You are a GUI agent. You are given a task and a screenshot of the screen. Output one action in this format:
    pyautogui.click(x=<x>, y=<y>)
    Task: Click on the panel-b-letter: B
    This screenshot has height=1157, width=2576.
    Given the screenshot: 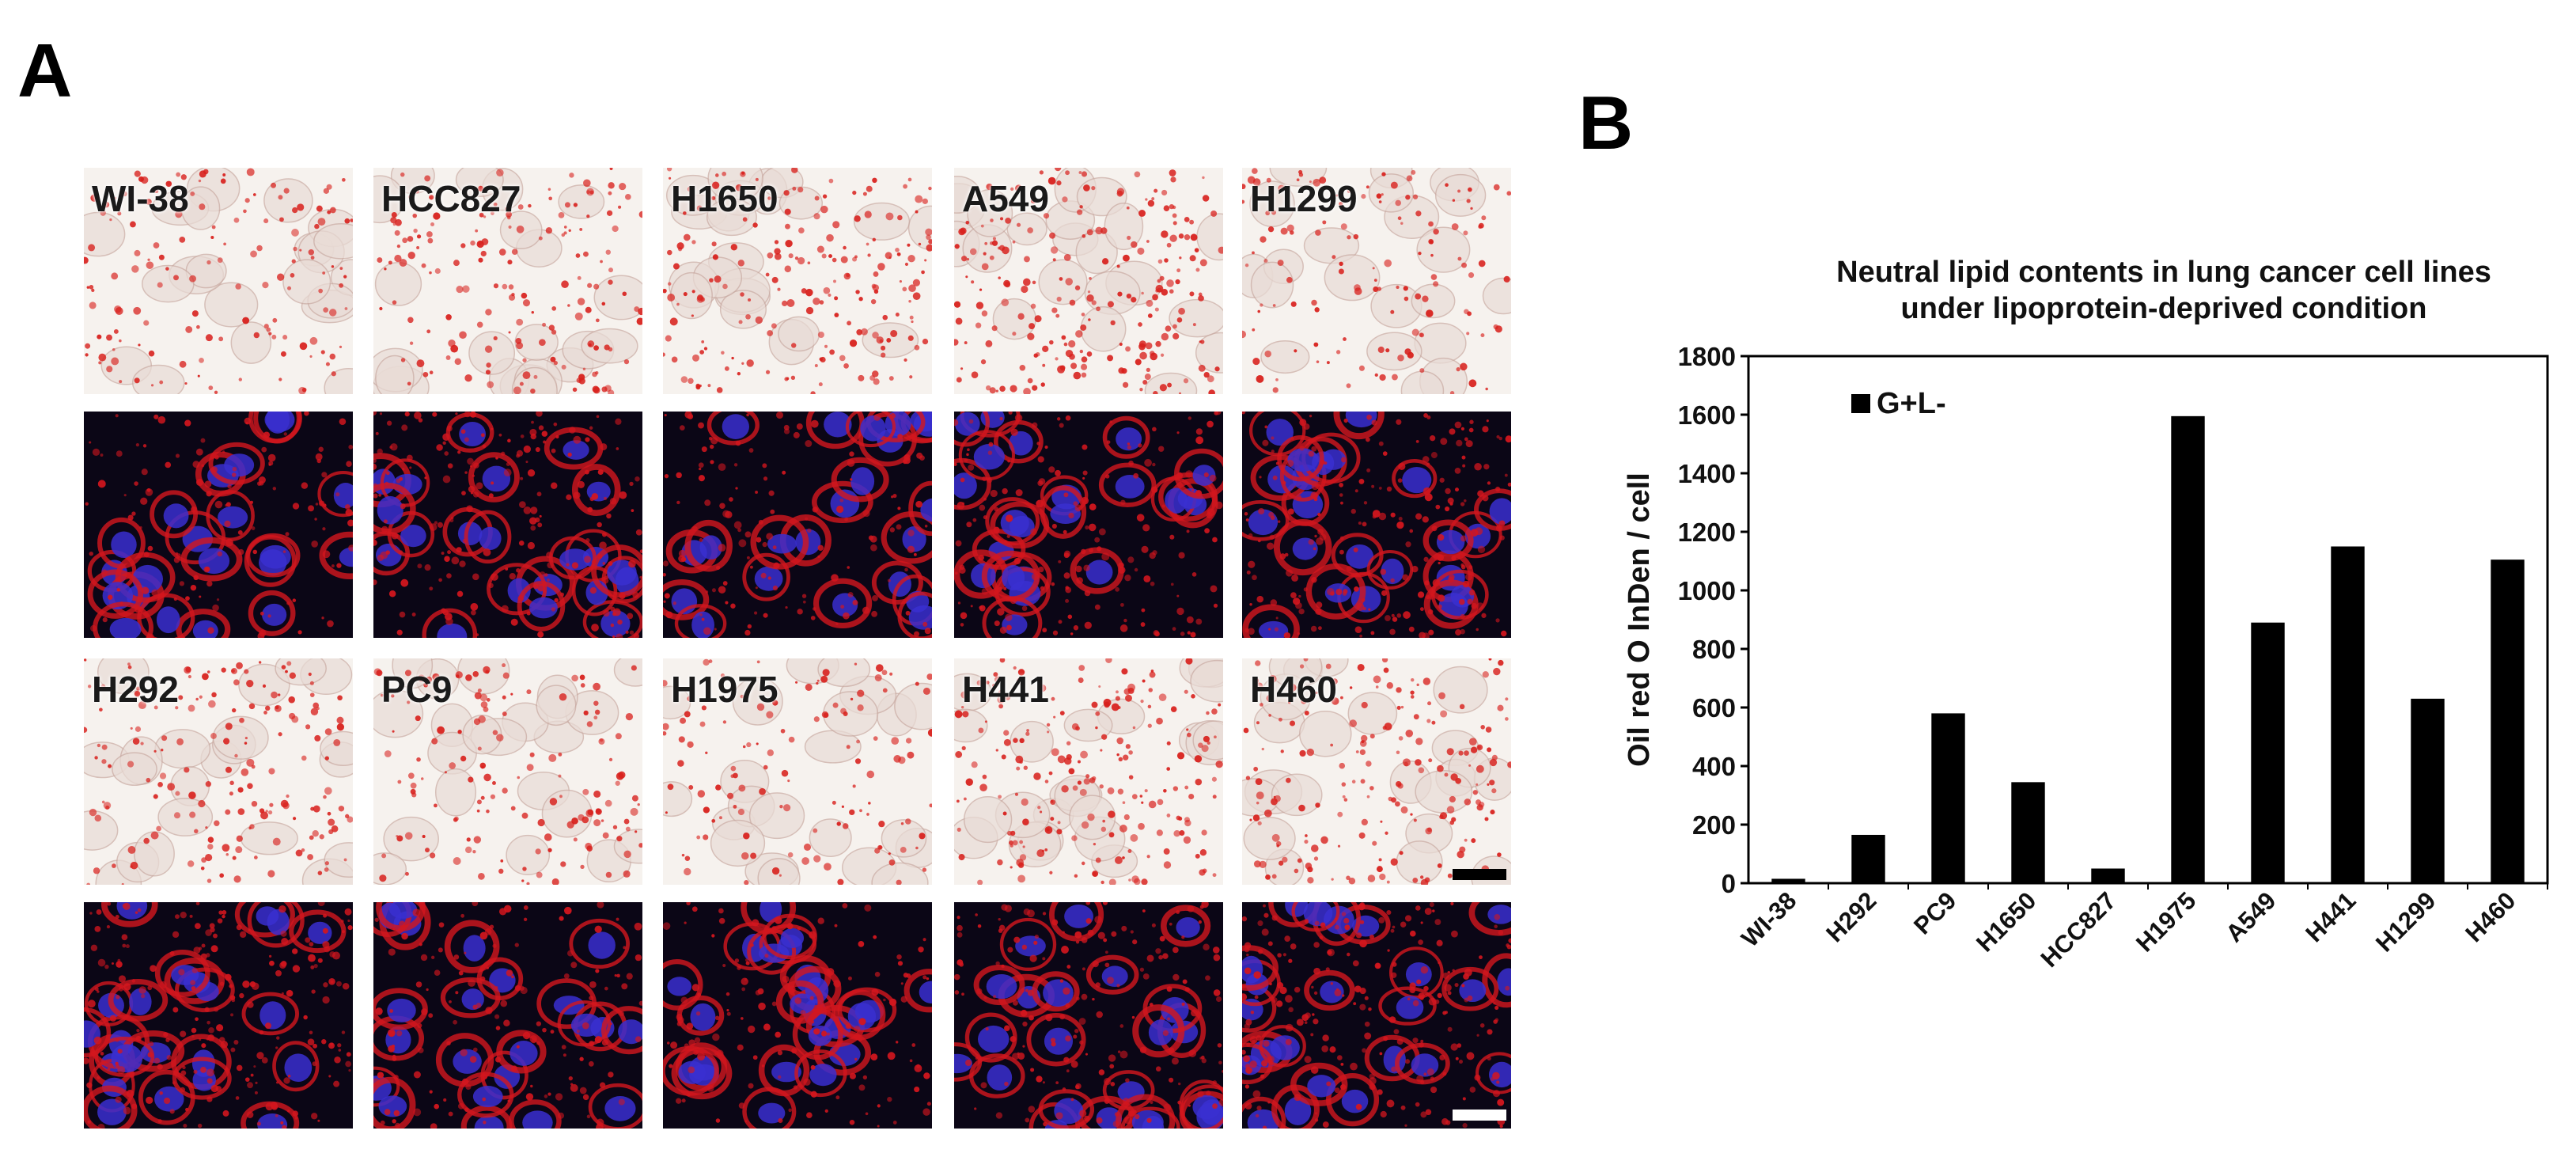 What is the action you would take?
    pyautogui.click(x=1606, y=123)
    